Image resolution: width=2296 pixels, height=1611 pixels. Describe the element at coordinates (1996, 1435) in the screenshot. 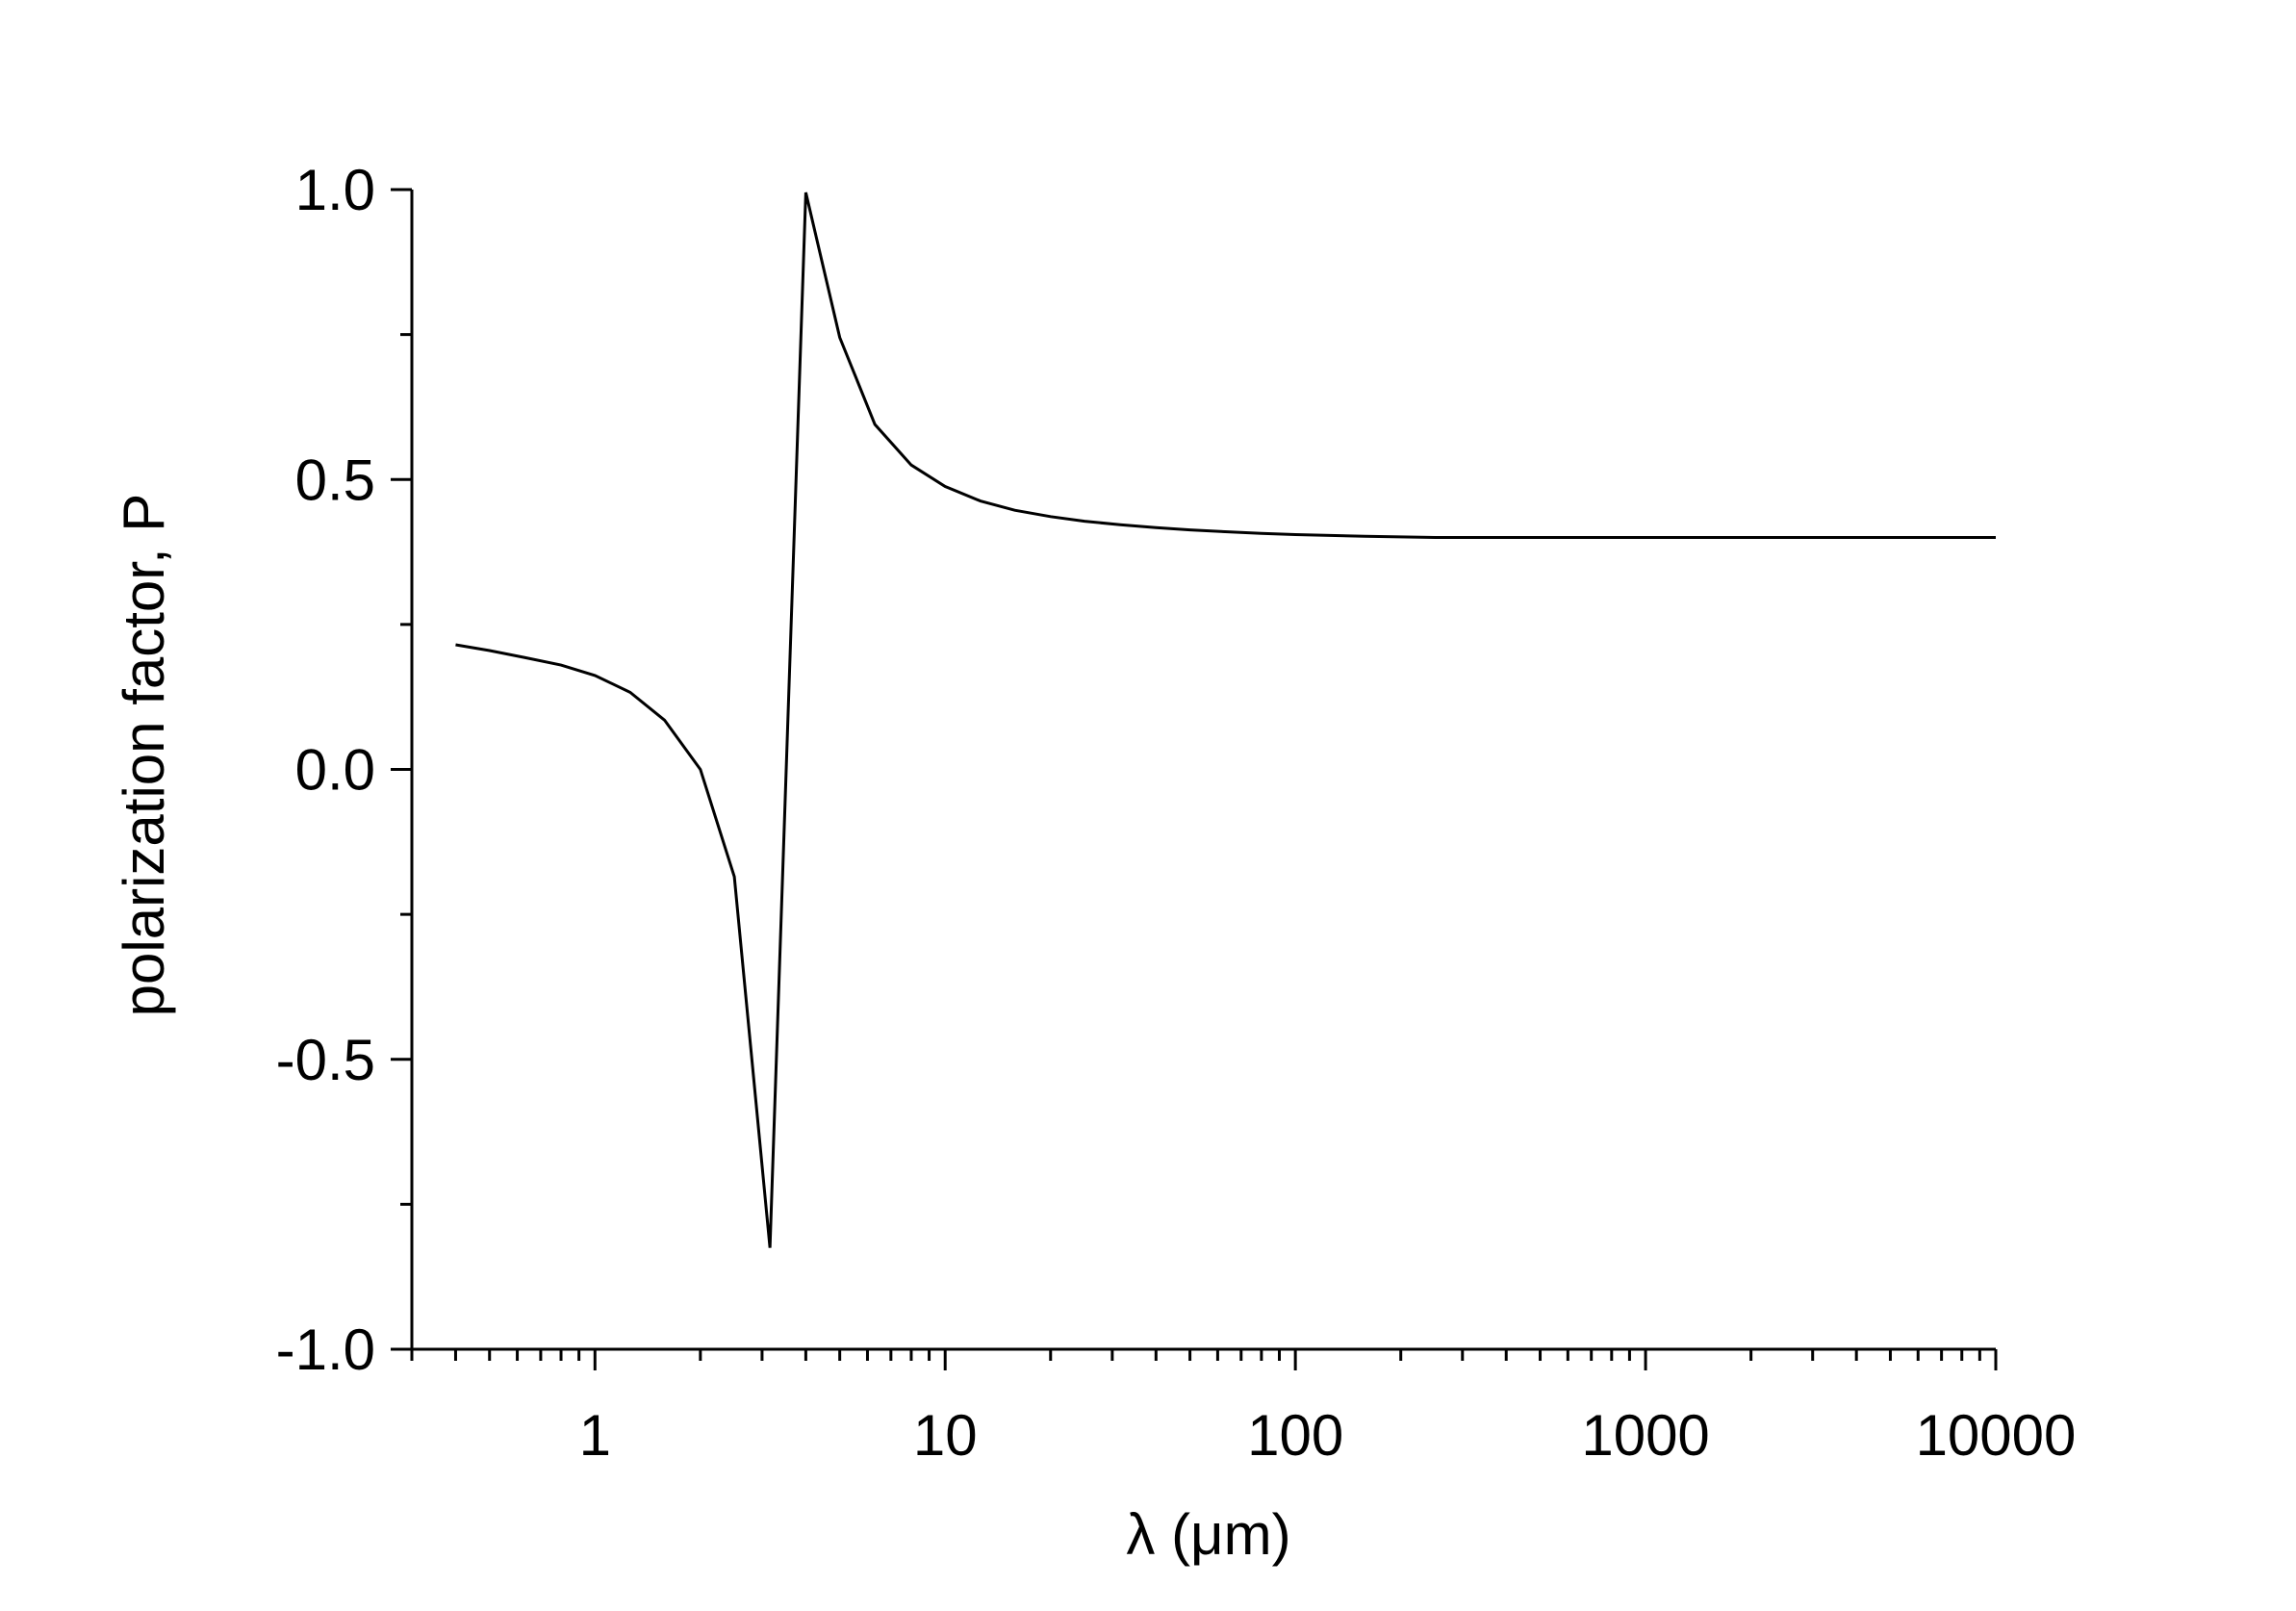

I see `x-tick-label: 10000` at that location.